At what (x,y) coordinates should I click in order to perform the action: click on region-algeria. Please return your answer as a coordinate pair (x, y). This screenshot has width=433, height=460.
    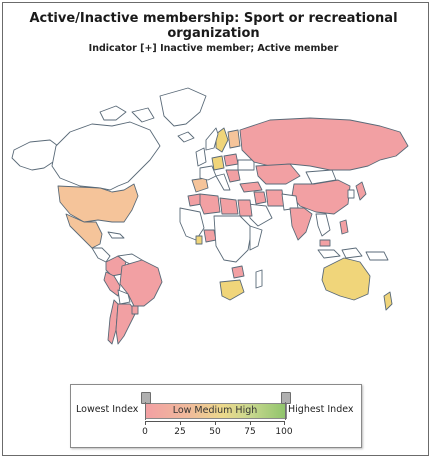
    Looking at the image, I should click on (210, 204).